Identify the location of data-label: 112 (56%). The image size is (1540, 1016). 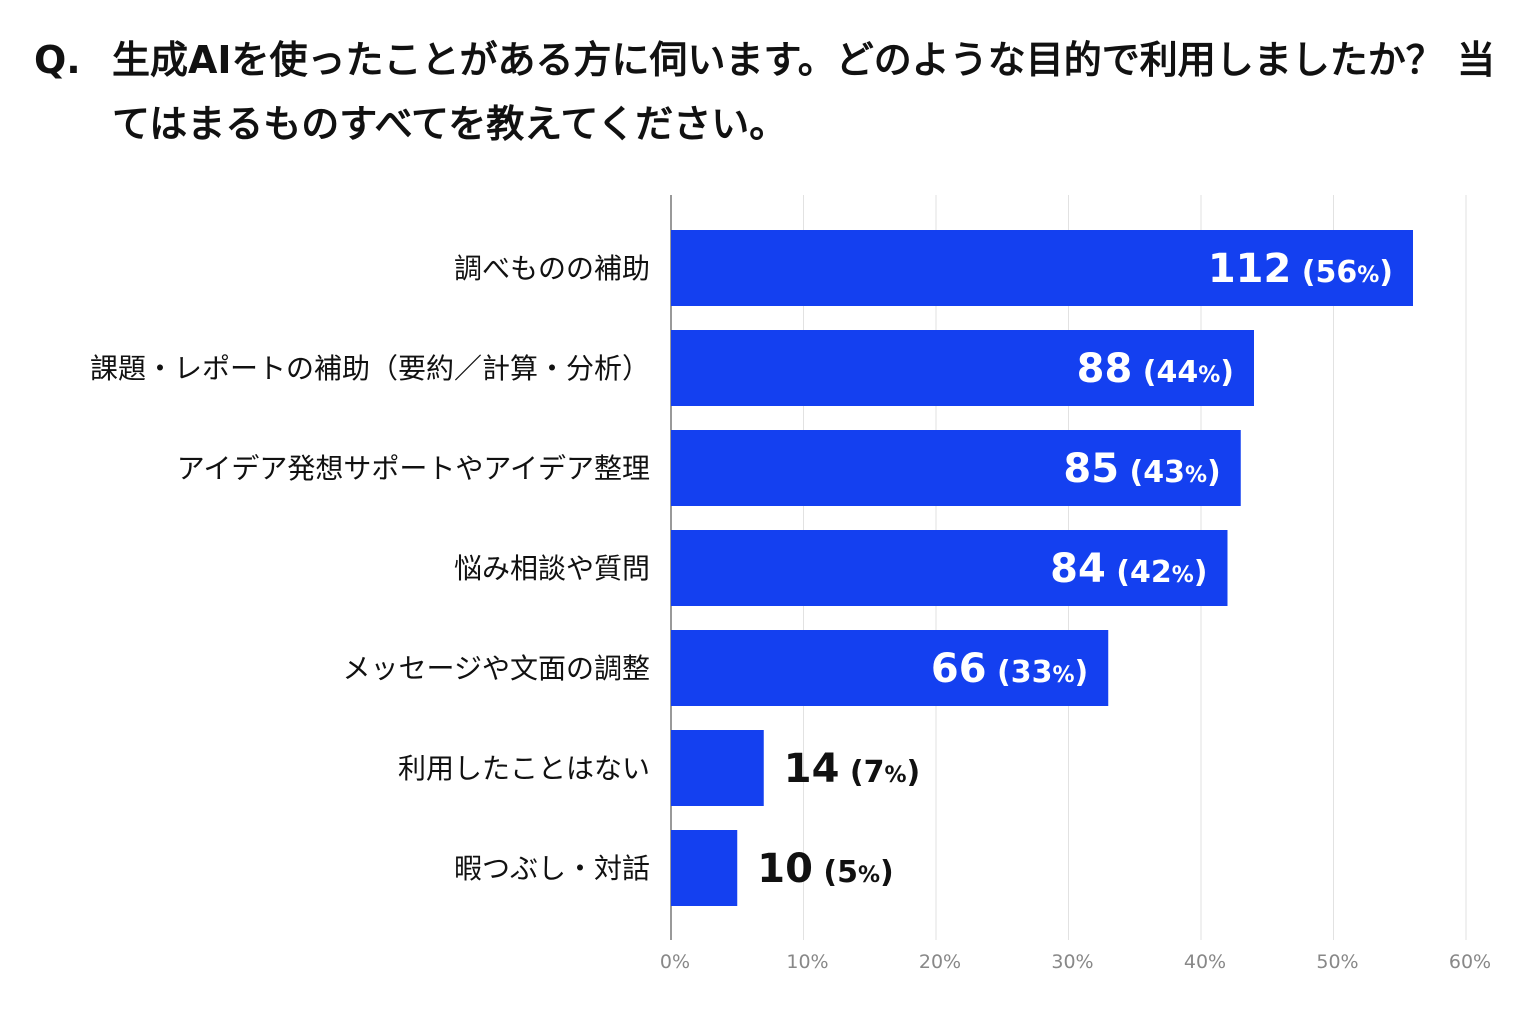
(1300, 269).